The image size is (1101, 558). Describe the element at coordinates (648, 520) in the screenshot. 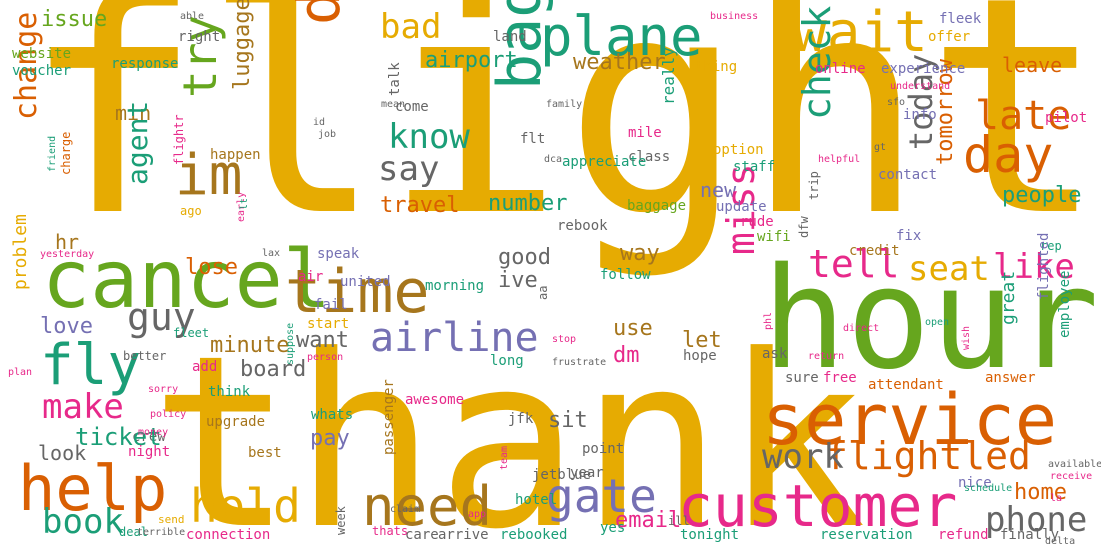

I see `word: email` at that location.